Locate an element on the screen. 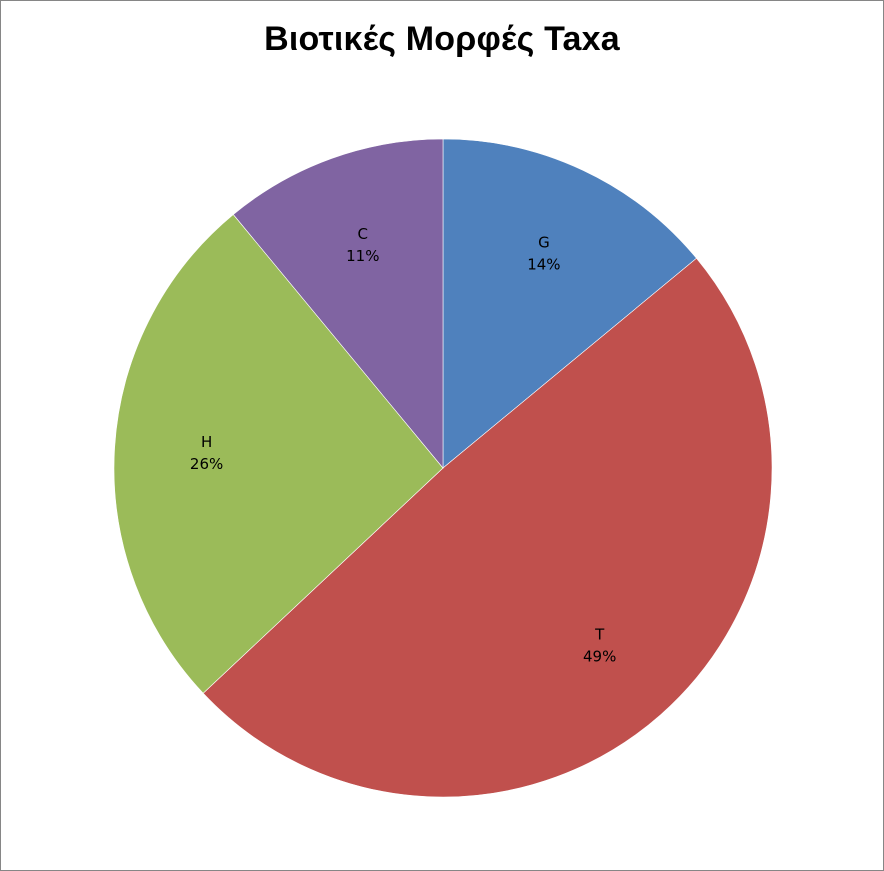 The height and width of the screenshot is (871, 884). slice-label-c: C is located at coordinates (363, 234).